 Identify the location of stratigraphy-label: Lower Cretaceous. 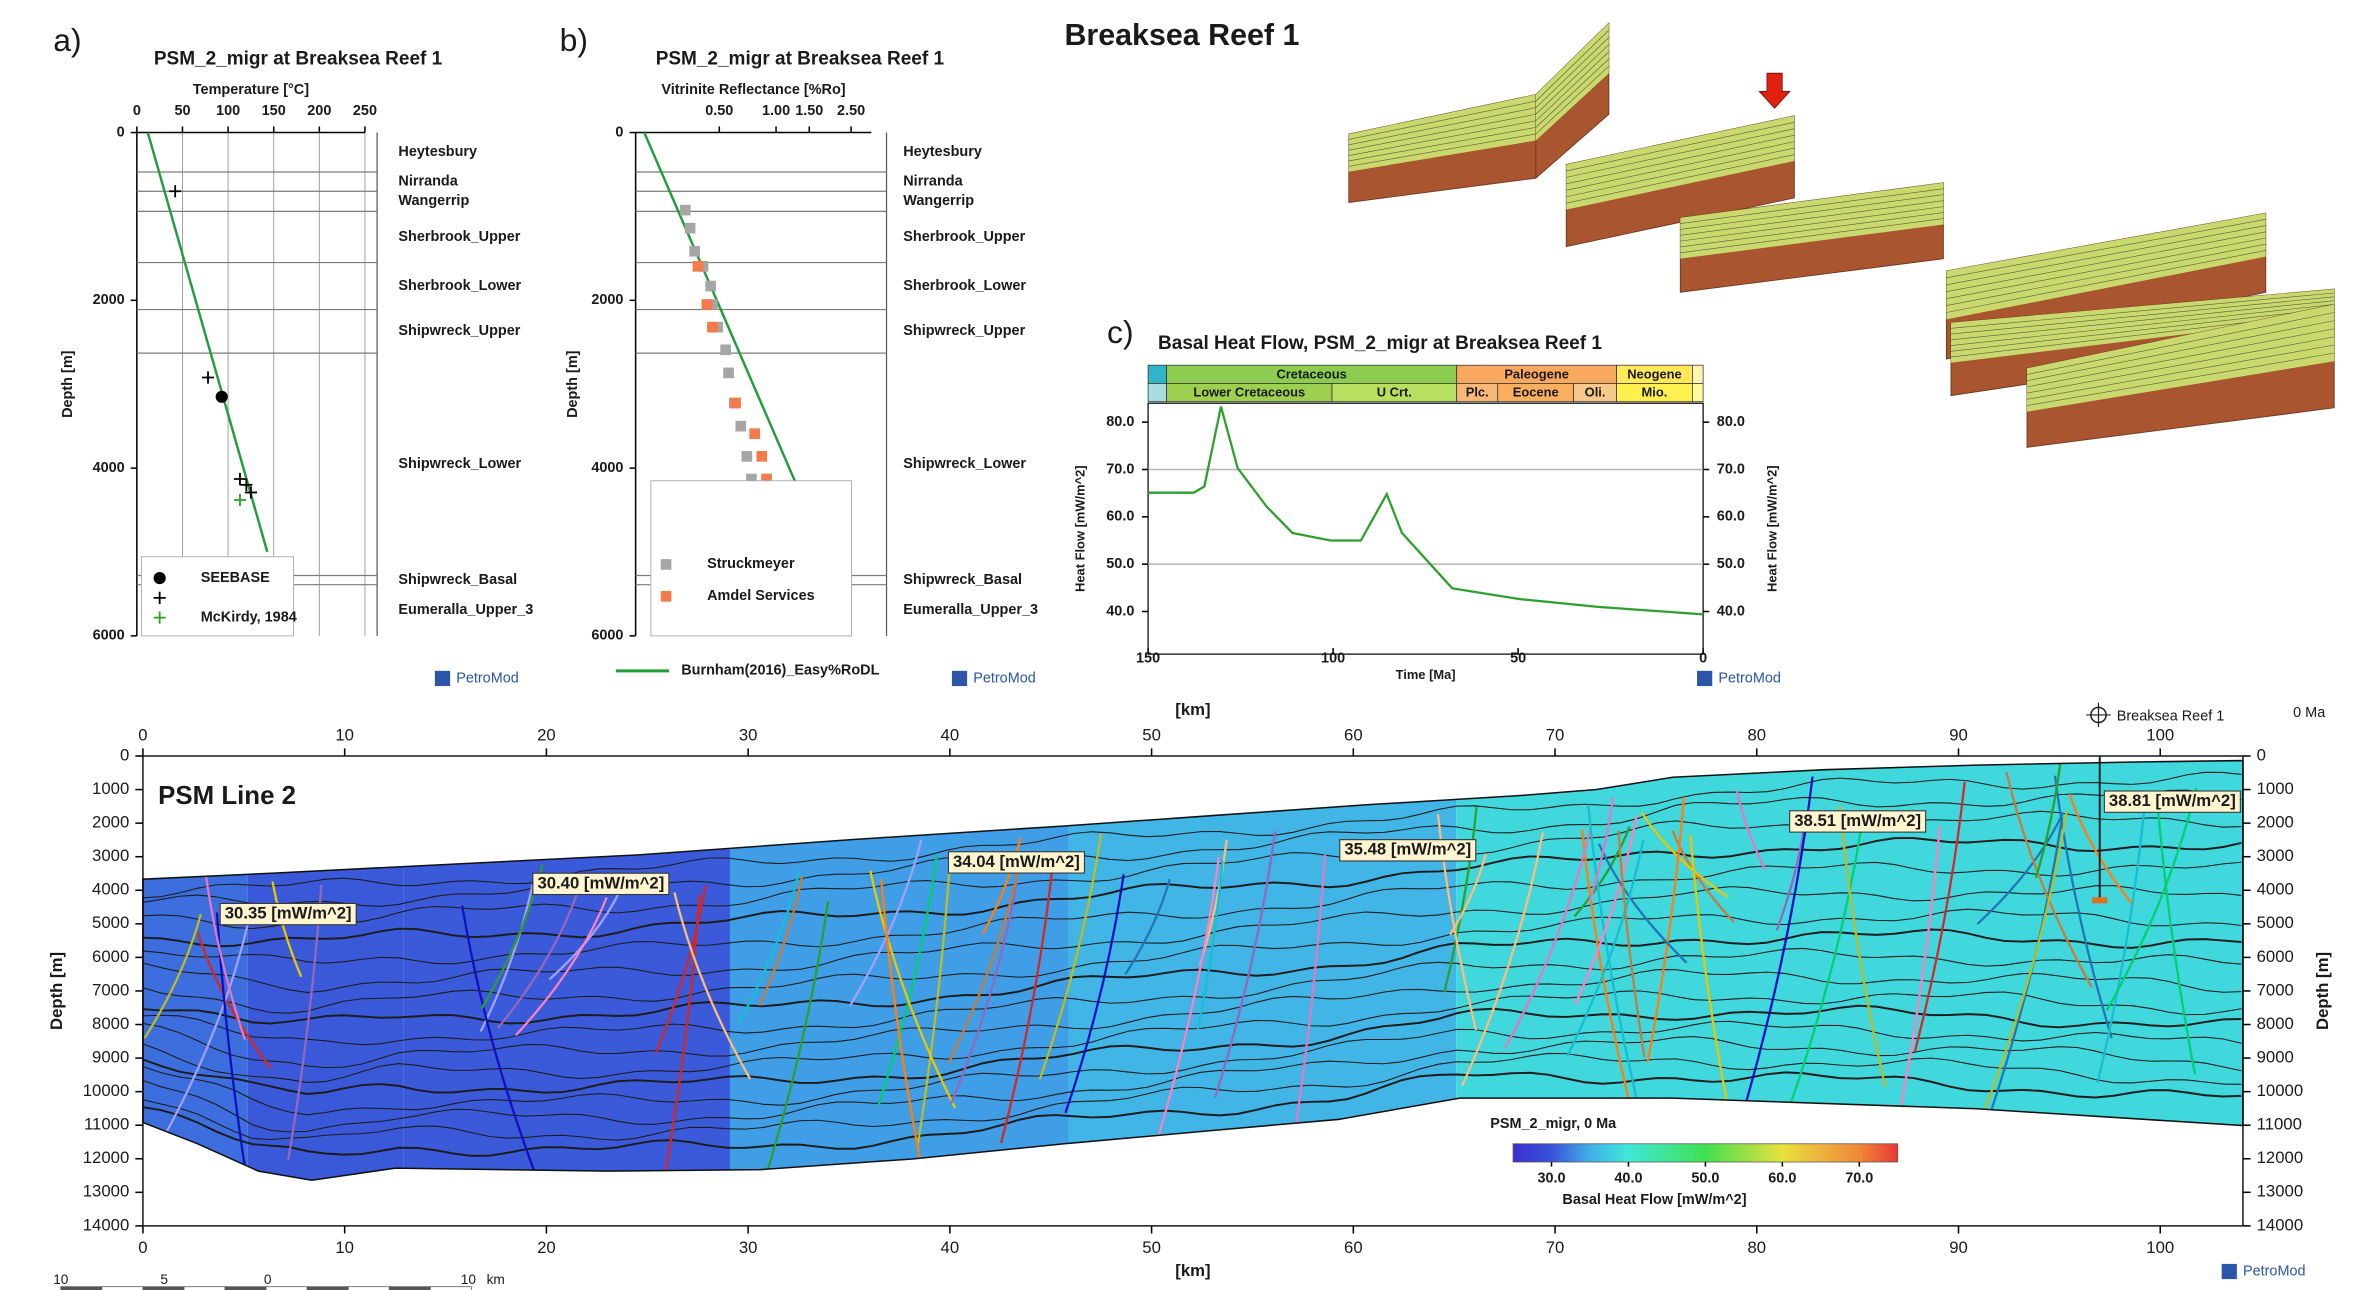
(1249, 392).